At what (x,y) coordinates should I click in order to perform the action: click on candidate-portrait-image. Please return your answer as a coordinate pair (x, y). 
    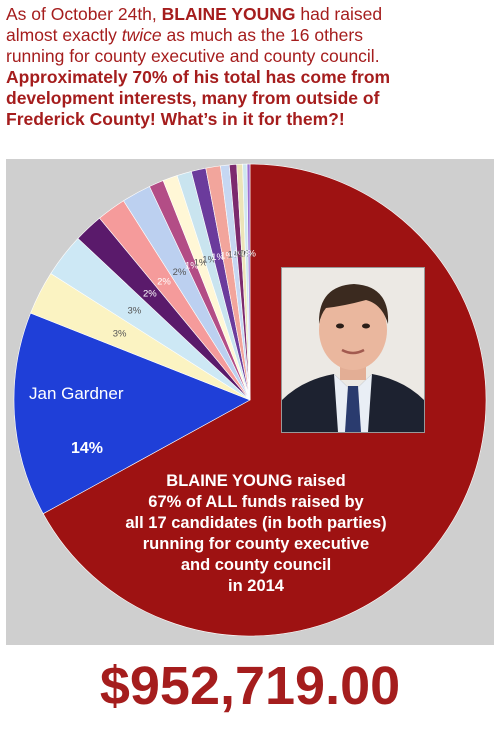
    Looking at the image, I should click on (353, 350).